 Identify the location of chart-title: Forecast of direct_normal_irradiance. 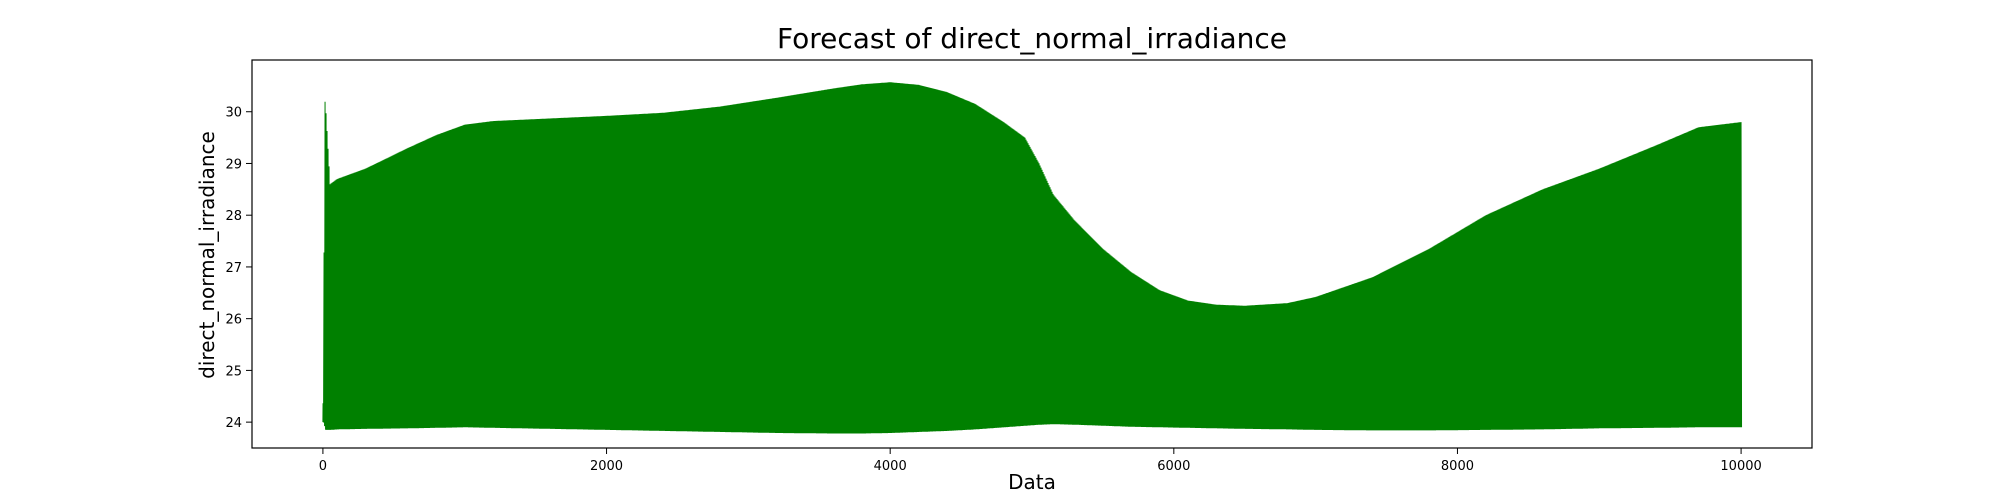
(1032, 38).